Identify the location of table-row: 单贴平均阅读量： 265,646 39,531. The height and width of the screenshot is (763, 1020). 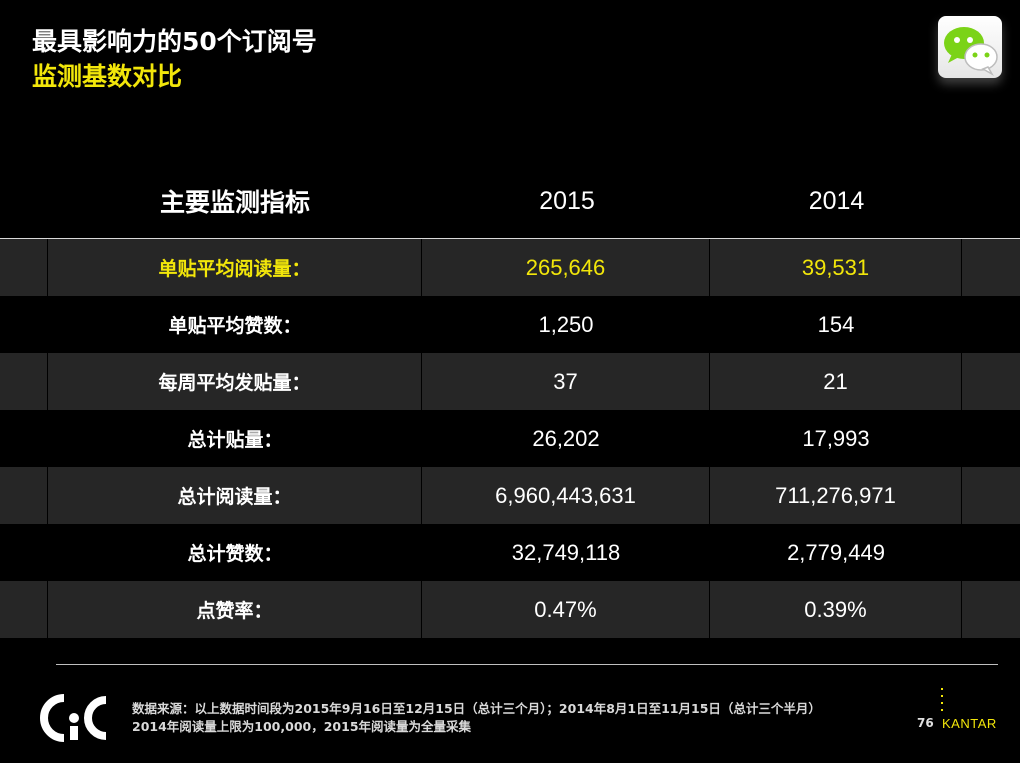
(510, 267).